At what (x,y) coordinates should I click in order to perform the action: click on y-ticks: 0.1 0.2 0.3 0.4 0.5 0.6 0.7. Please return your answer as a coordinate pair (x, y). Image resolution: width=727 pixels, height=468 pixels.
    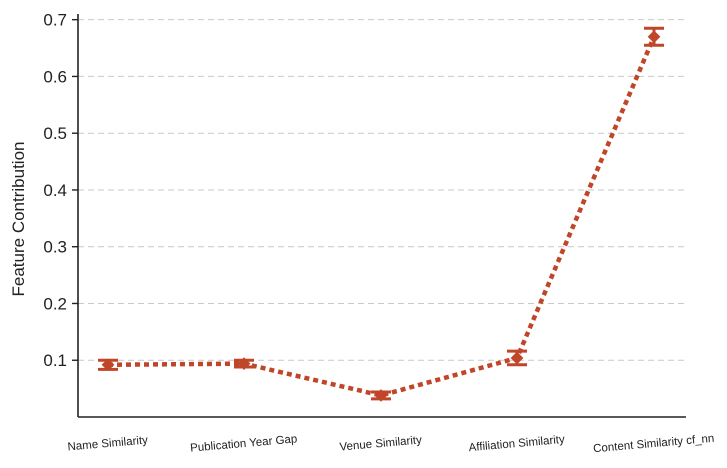
    Looking at the image, I should click on (60, 190).